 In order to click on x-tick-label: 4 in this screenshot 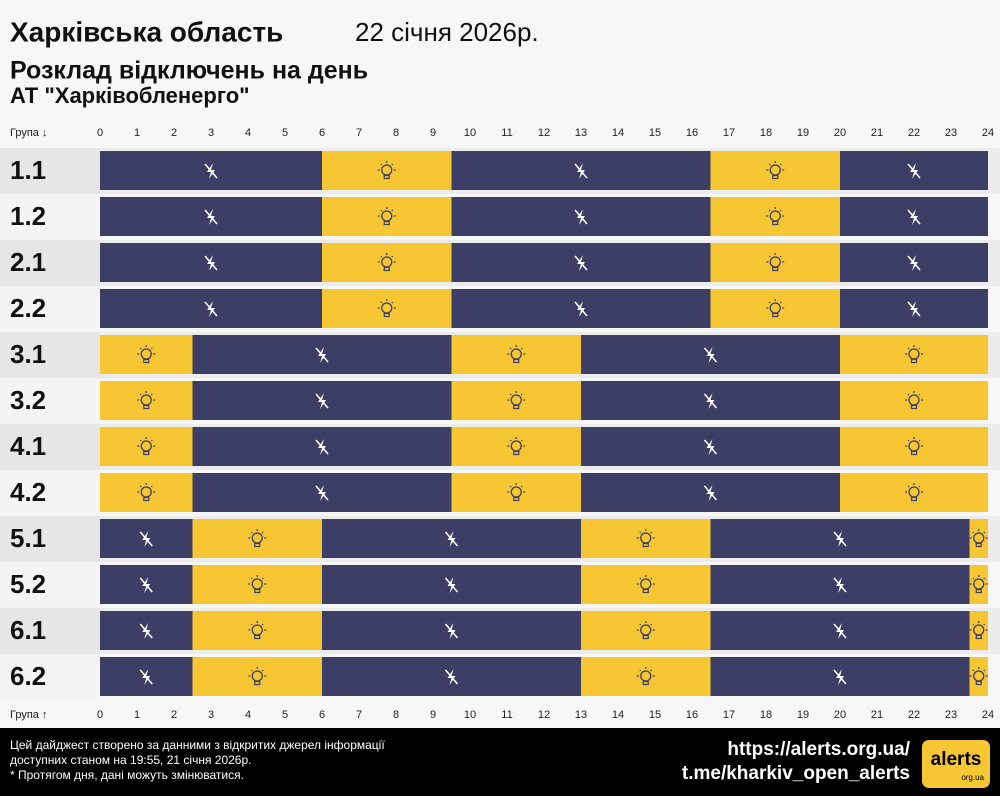, I will do `click(248, 133)`.